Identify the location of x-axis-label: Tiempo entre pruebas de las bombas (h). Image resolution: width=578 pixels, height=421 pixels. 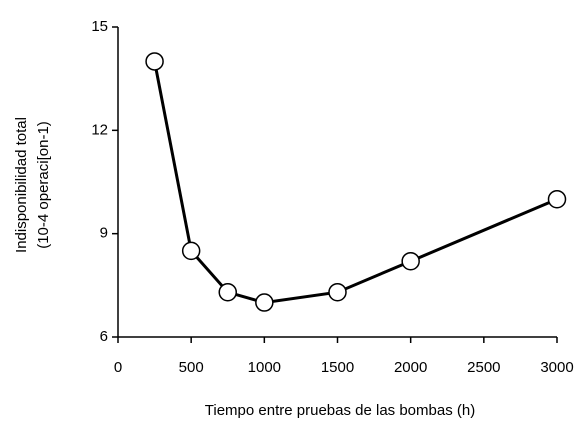
(340, 410).